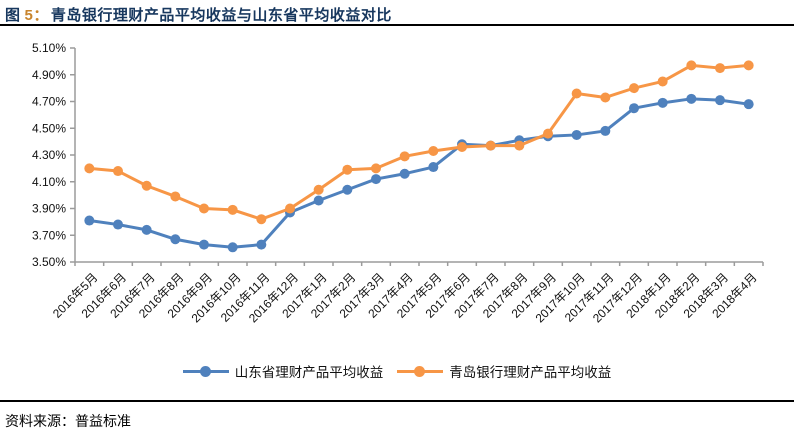  I want to click on svg-text: 4.30%, so click(49, 155).